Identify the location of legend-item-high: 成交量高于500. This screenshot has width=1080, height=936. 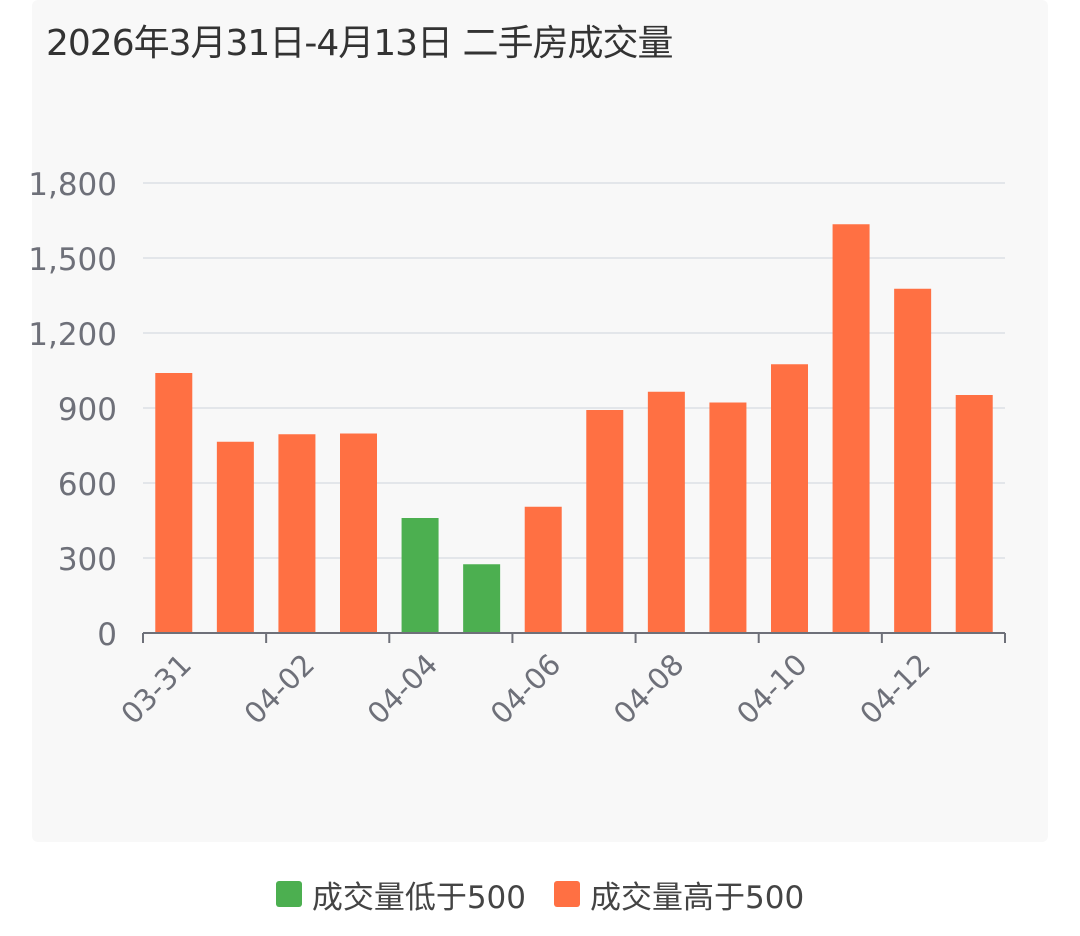
(679, 894).